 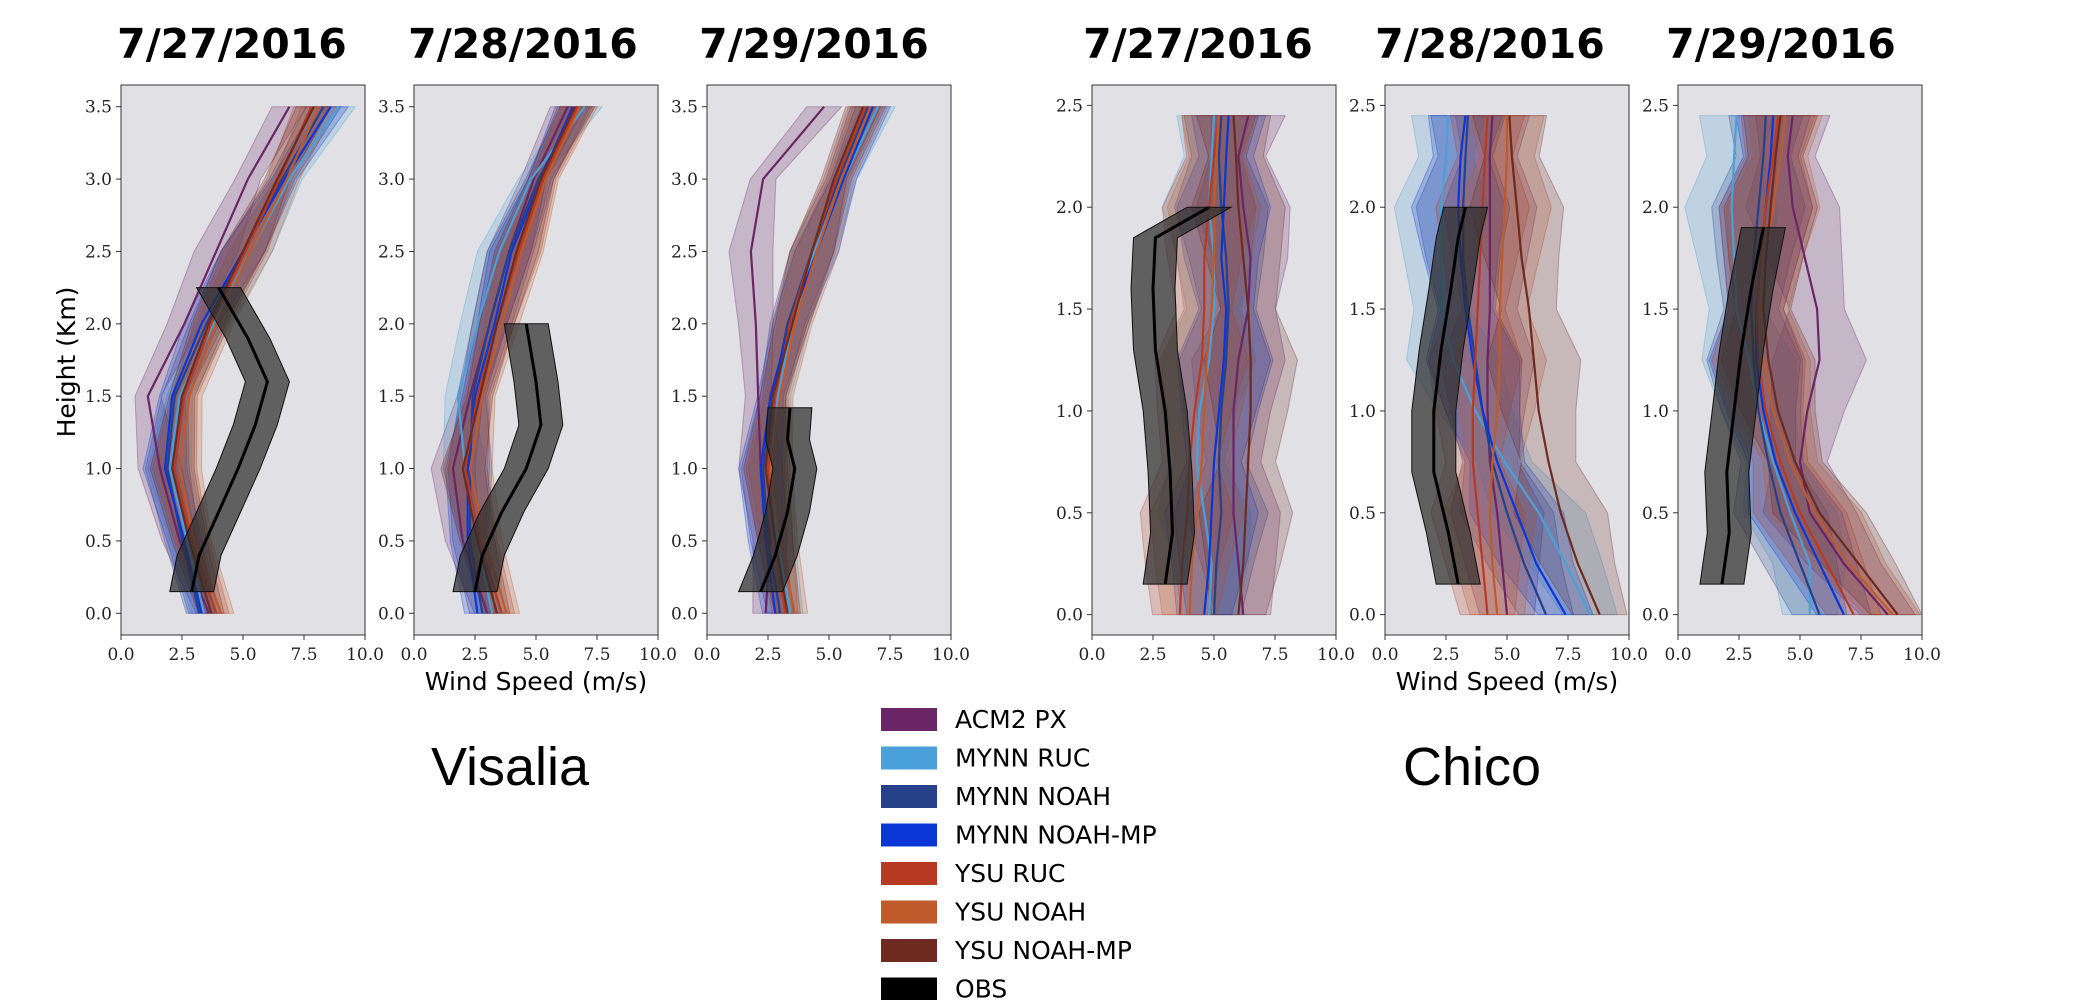 What do you see at coordinates (1043, 950) in the screenshot?
I see `legend-label-ysu-noah-mp: YSU NOAH-MP` at bounding box center [1043, 950].